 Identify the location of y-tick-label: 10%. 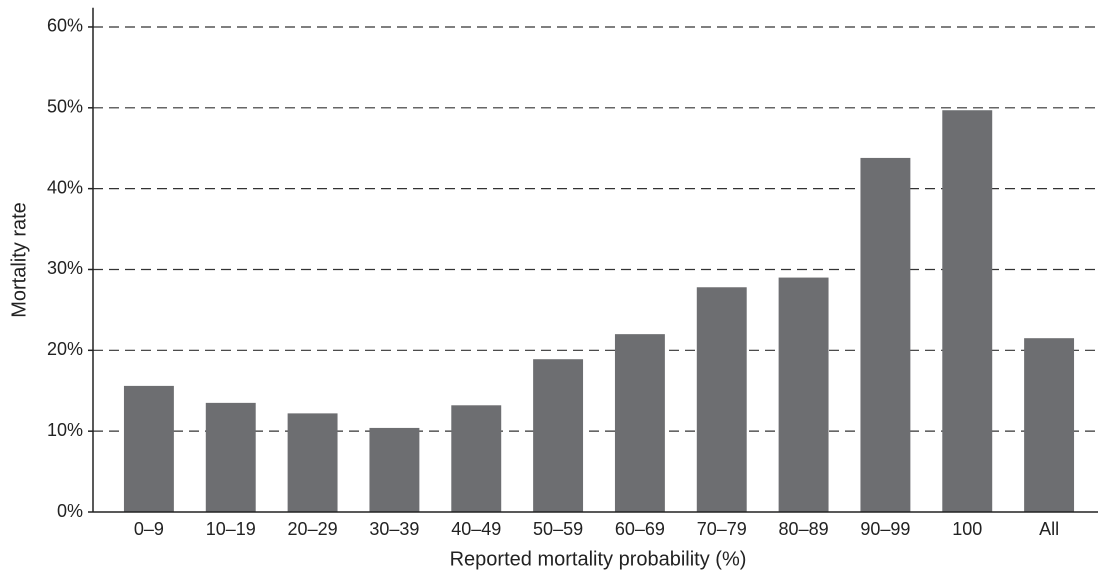
(65, 430).